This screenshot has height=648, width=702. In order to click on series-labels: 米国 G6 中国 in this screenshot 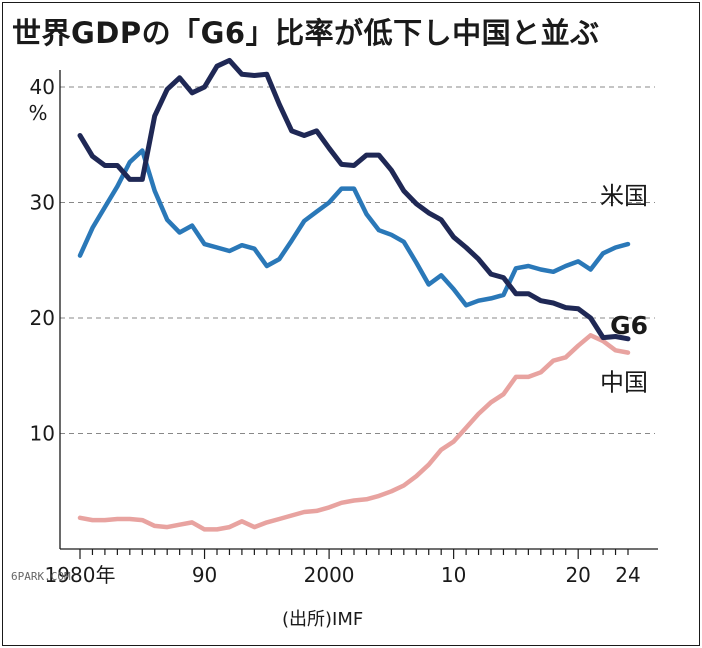, I will do `click(624, 289)`.